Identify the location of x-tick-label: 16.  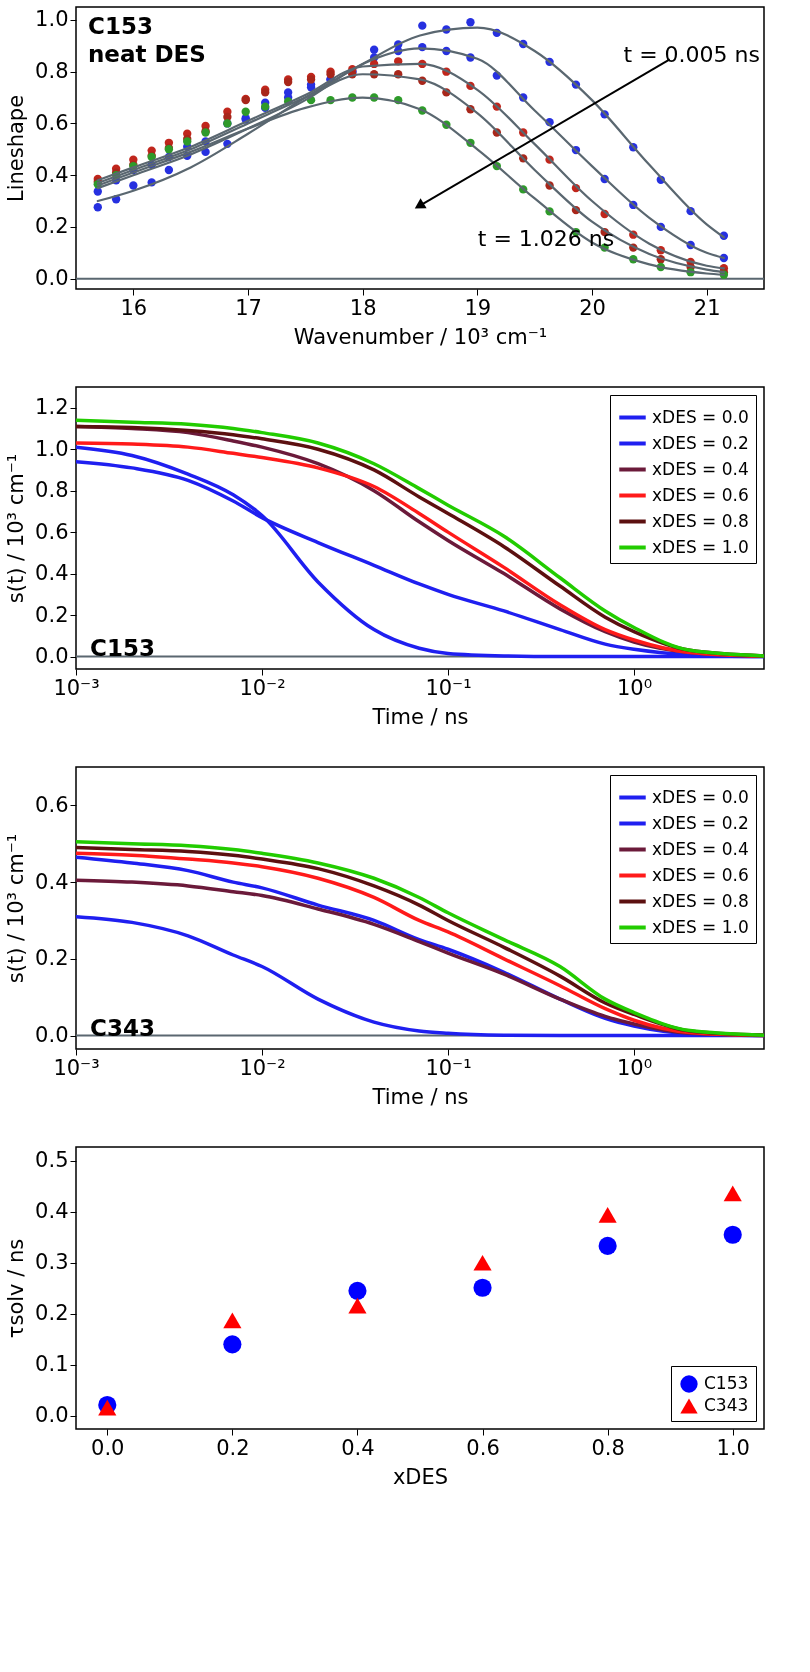
(134, 307).